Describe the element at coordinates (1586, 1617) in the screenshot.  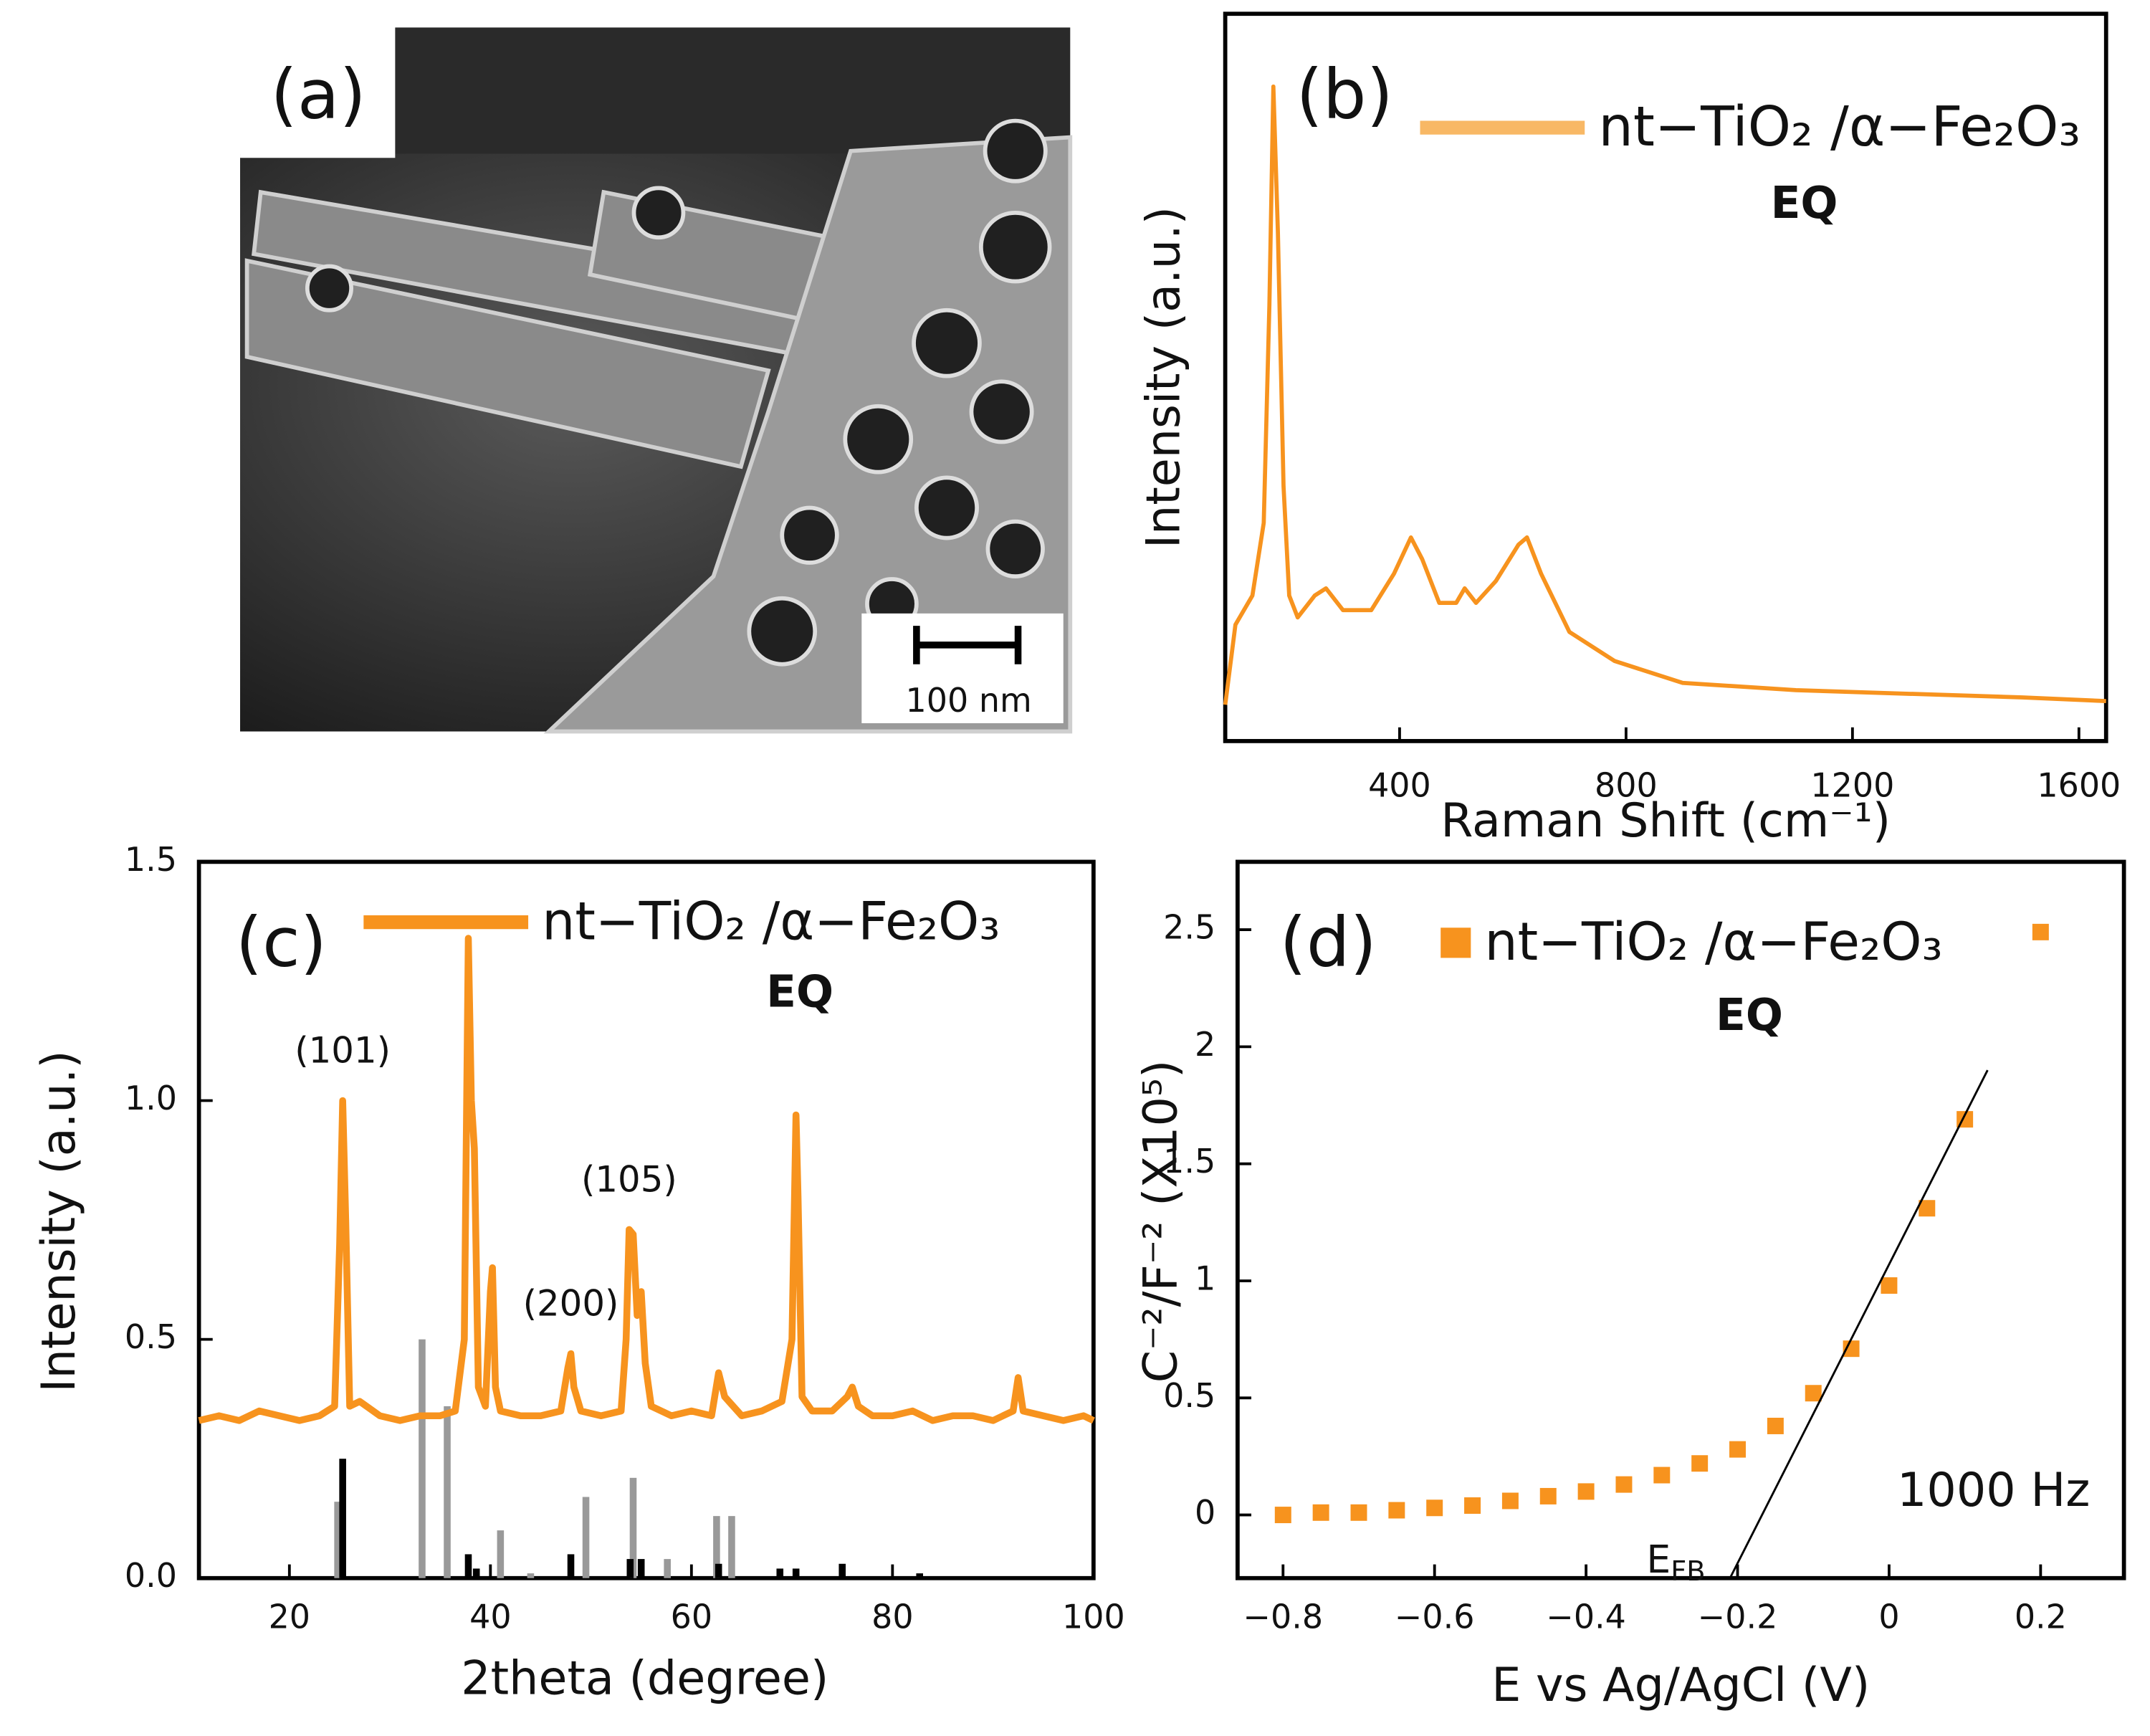
I see `x-tick-label: −0.4` at that location.